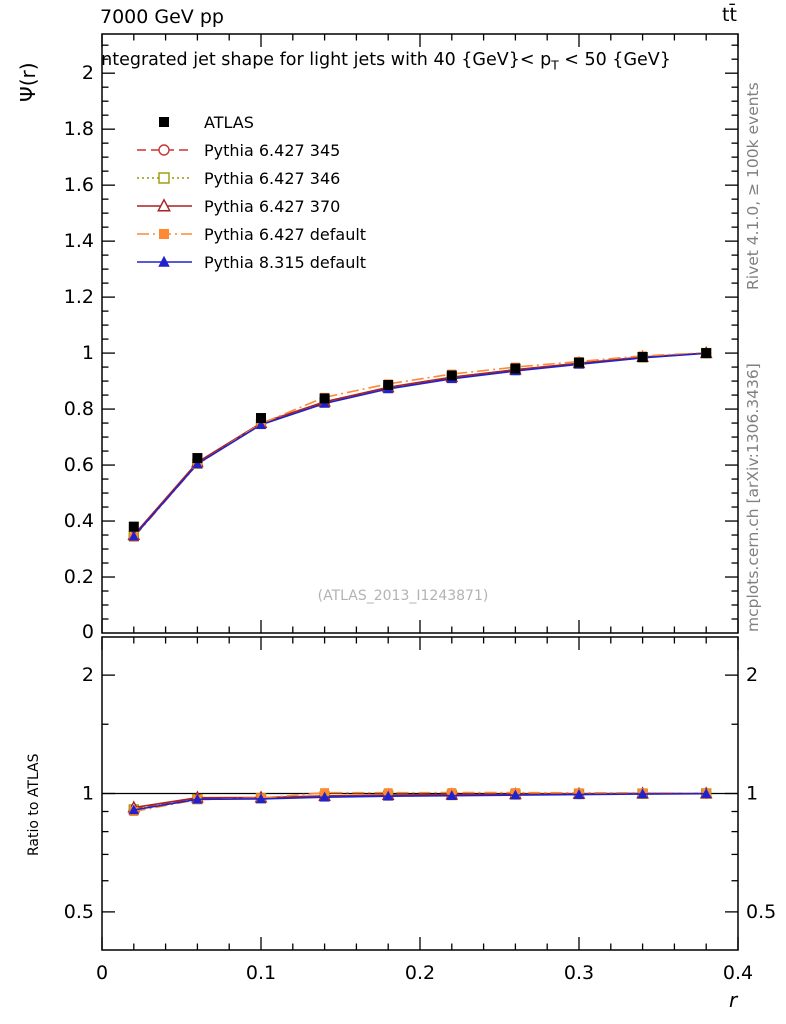 This screenshot has height=1024, width=786. I want to click on ratio-tick-label-right: 0.5, so click(761, 912).